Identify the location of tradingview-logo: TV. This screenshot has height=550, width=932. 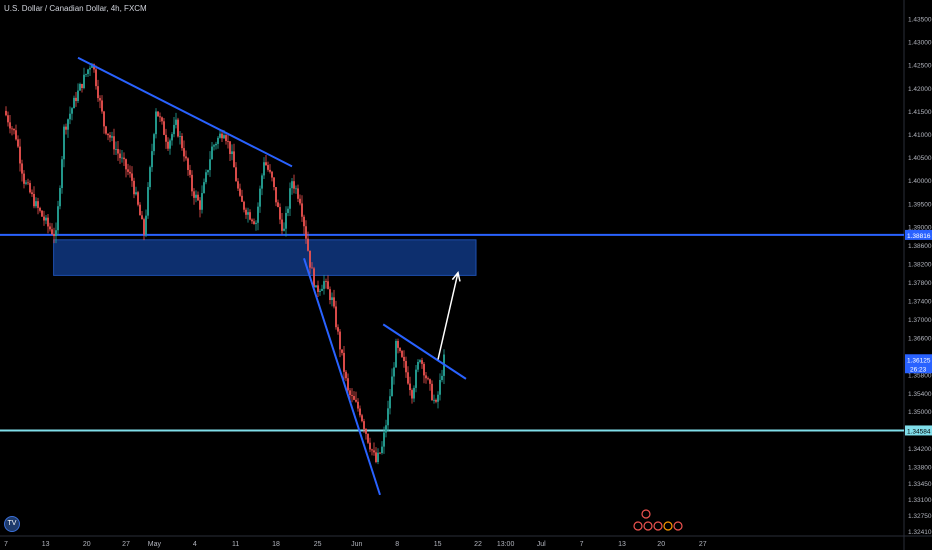
(12, 524).